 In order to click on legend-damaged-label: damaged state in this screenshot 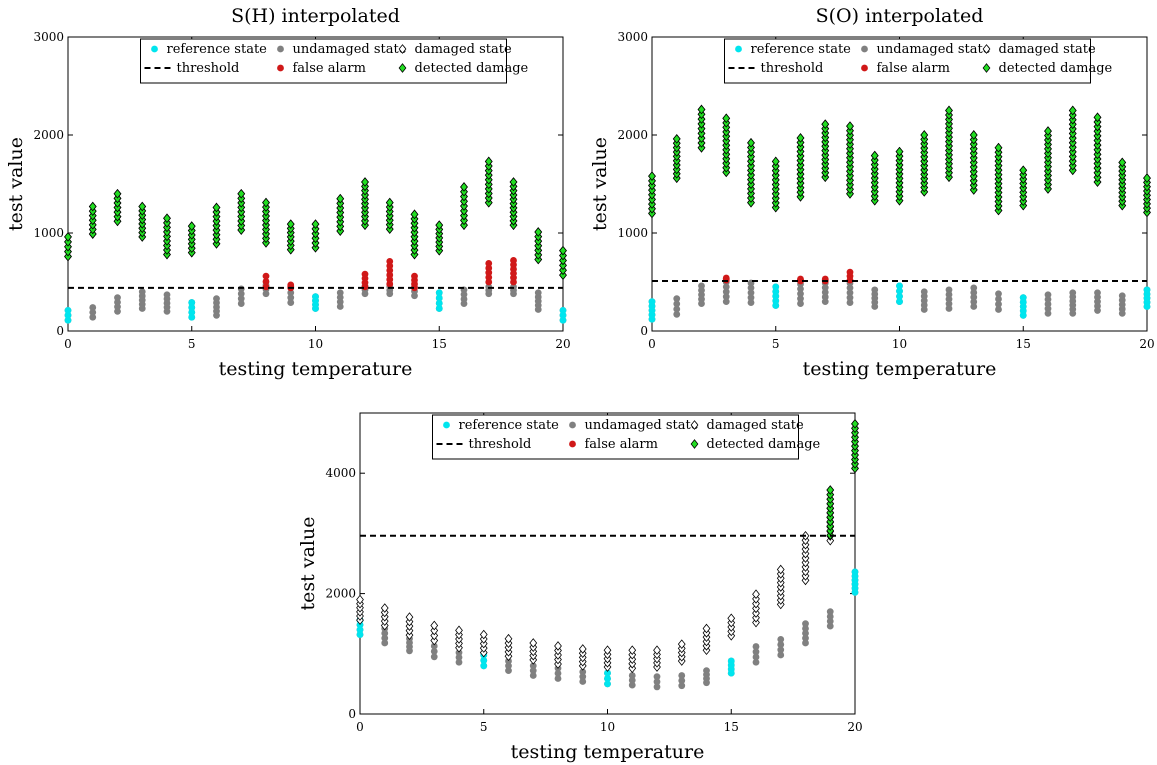, I will do `click(1047, 49)`.